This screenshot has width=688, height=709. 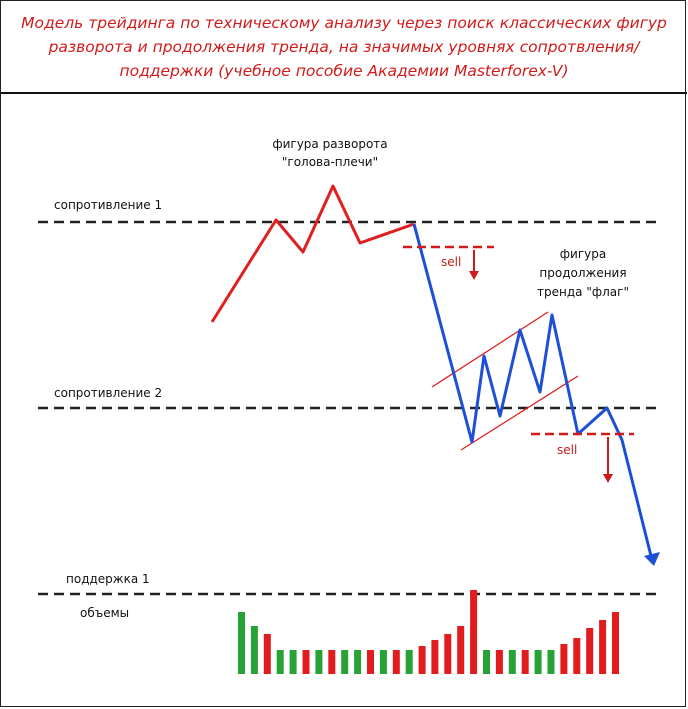 What do you see at coordinates (519, 413) in the screenshot?
I see `flag-channel-lower` at bounding box center [519, 413].